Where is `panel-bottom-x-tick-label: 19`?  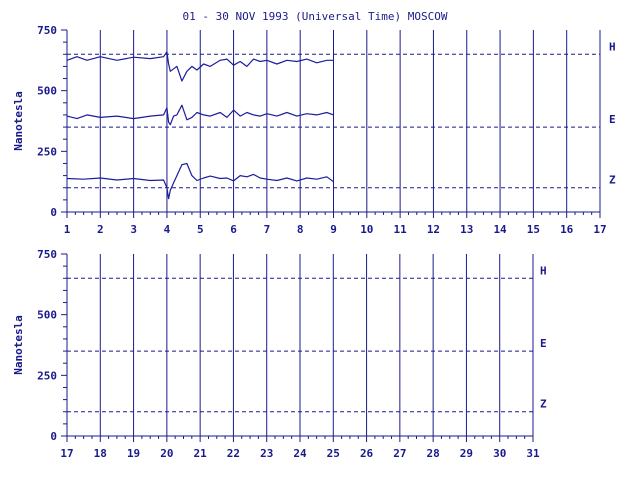 panel-bottom-x-tick-label: 19 is located at coordinates (133, 453).